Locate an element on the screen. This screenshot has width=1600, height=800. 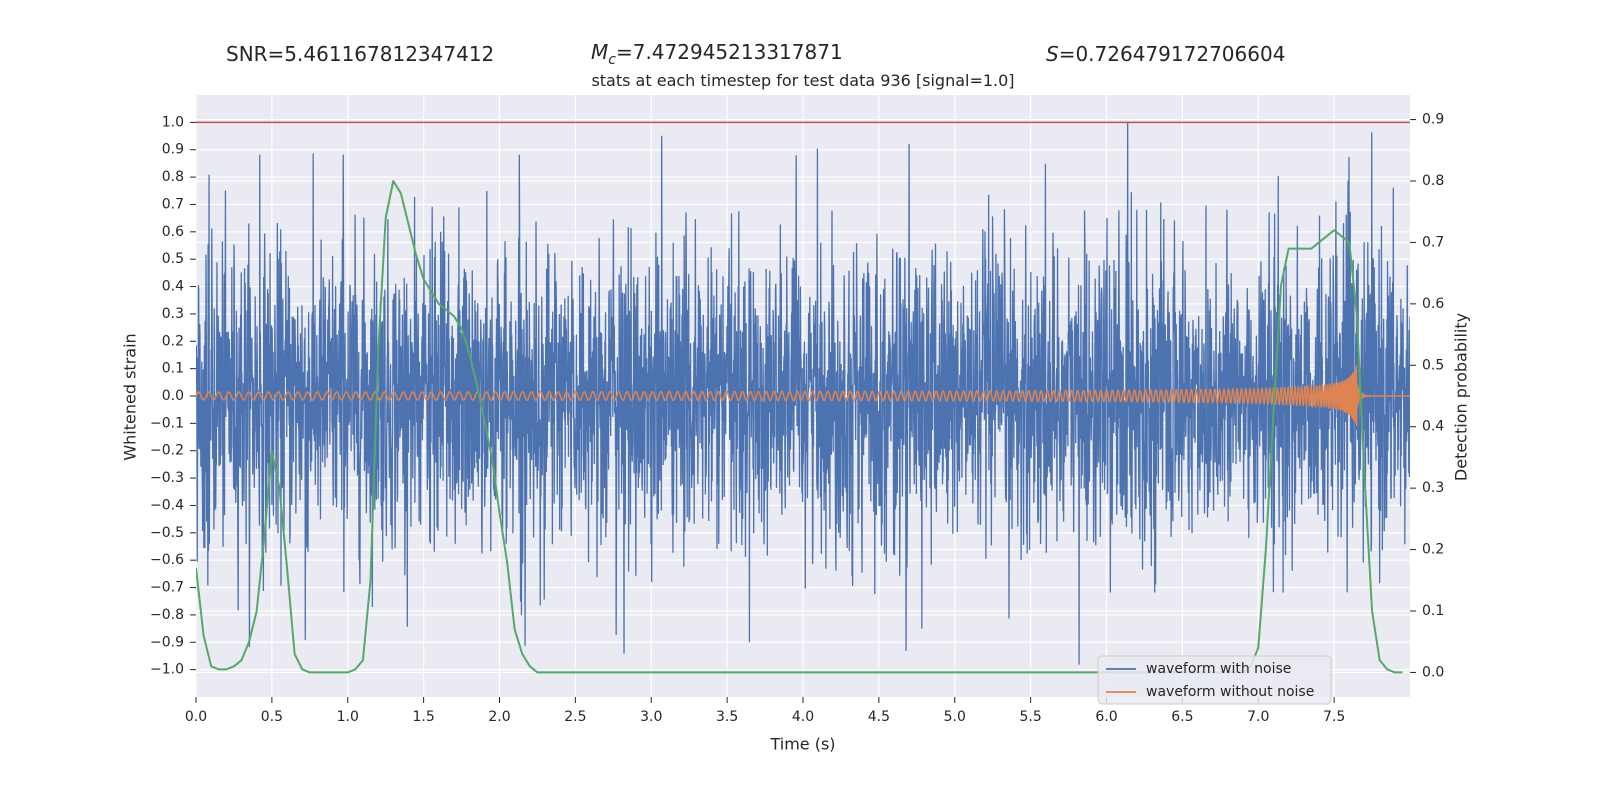
y-axis-label: Whitened strain is located at coordinates (130, 396).